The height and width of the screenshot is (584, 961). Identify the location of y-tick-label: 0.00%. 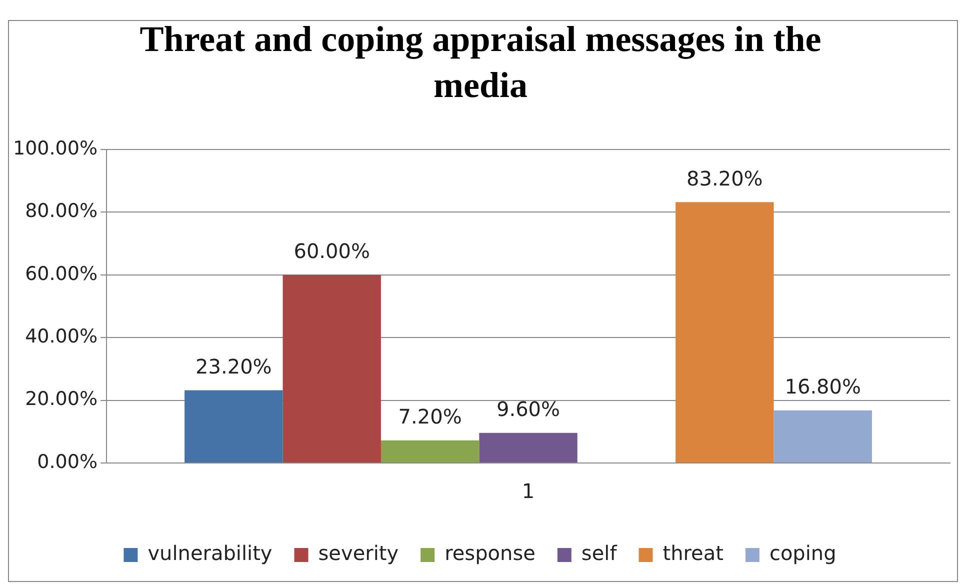
(67, 461).